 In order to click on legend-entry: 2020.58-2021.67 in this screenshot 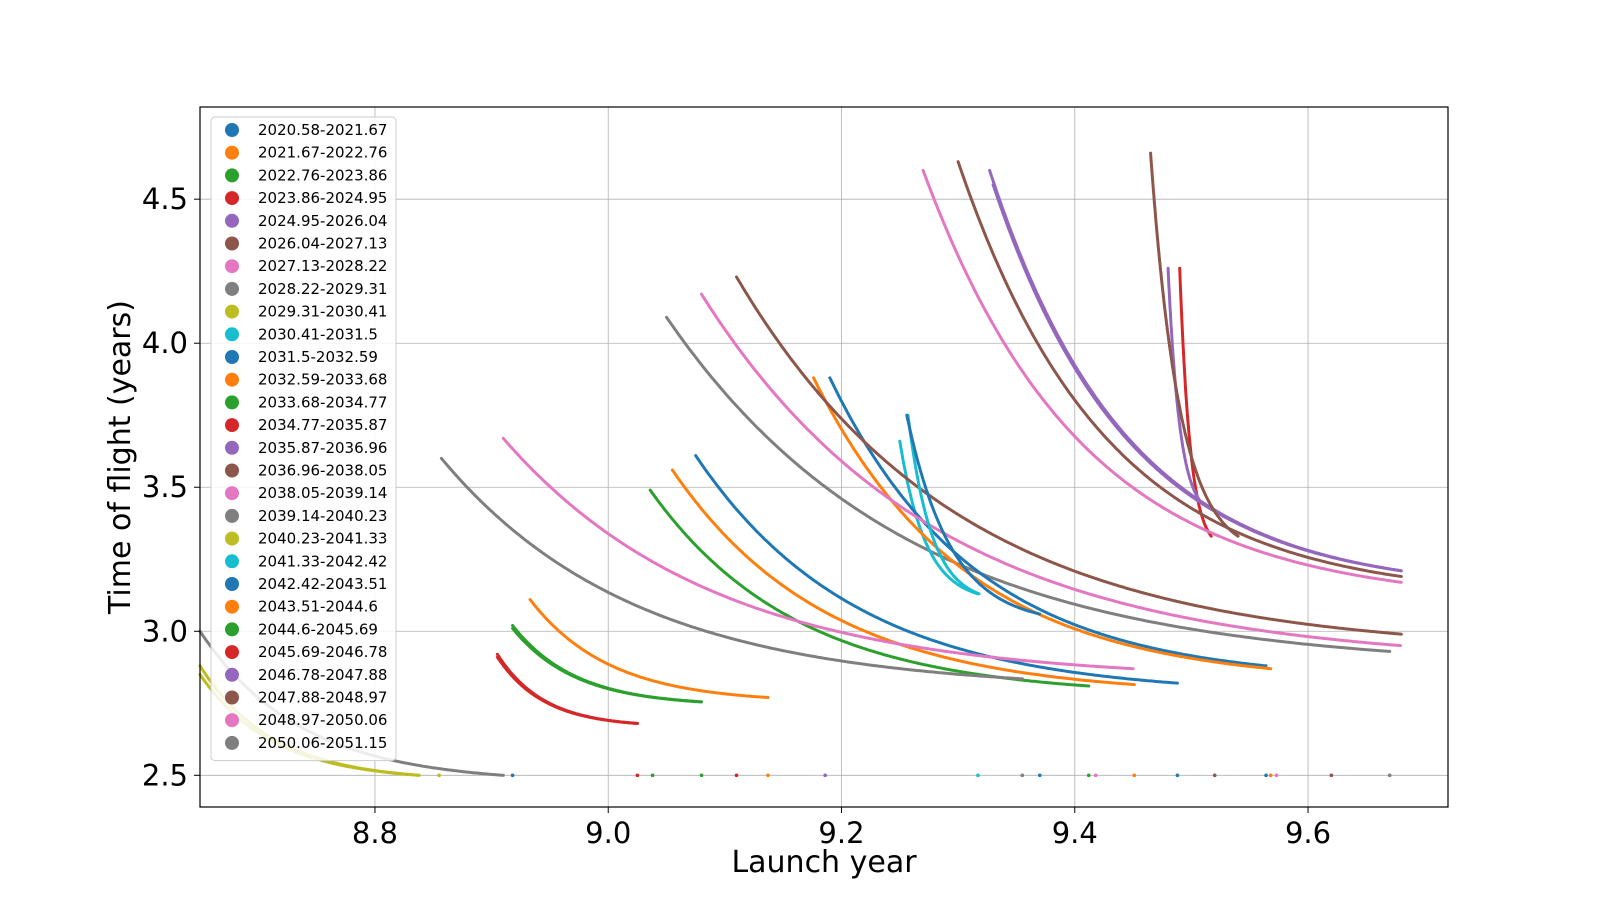, I will do `click(322, 130)`.